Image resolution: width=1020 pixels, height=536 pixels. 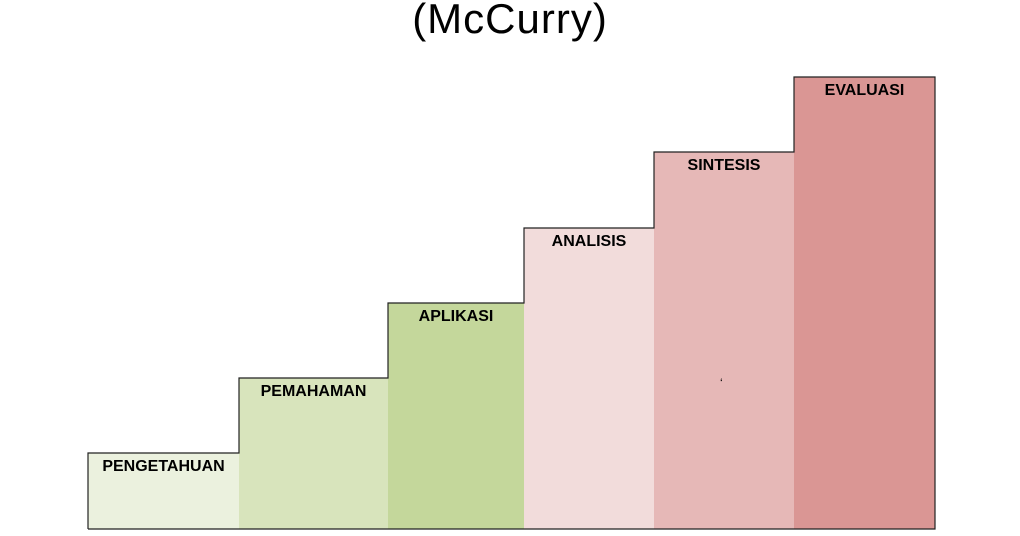 What do you see at coordinates (313, 453) in the screenshot?
I see `step-pemahaman: PEMAHAMAN` at bounding box center [313, 453].